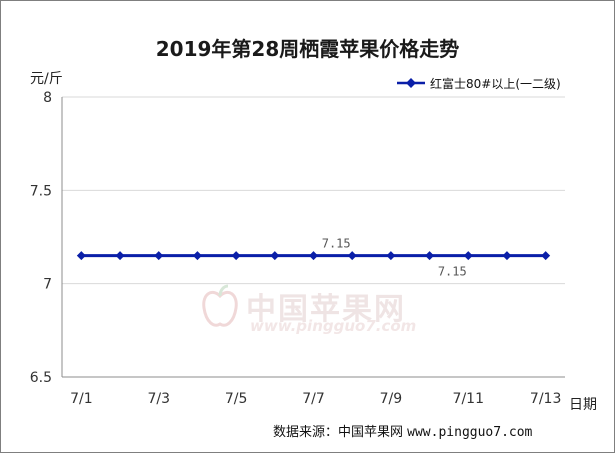 This screenshot has width=615, height=453. I want to click on y-tick-label: 6.5, so click(41, 378).